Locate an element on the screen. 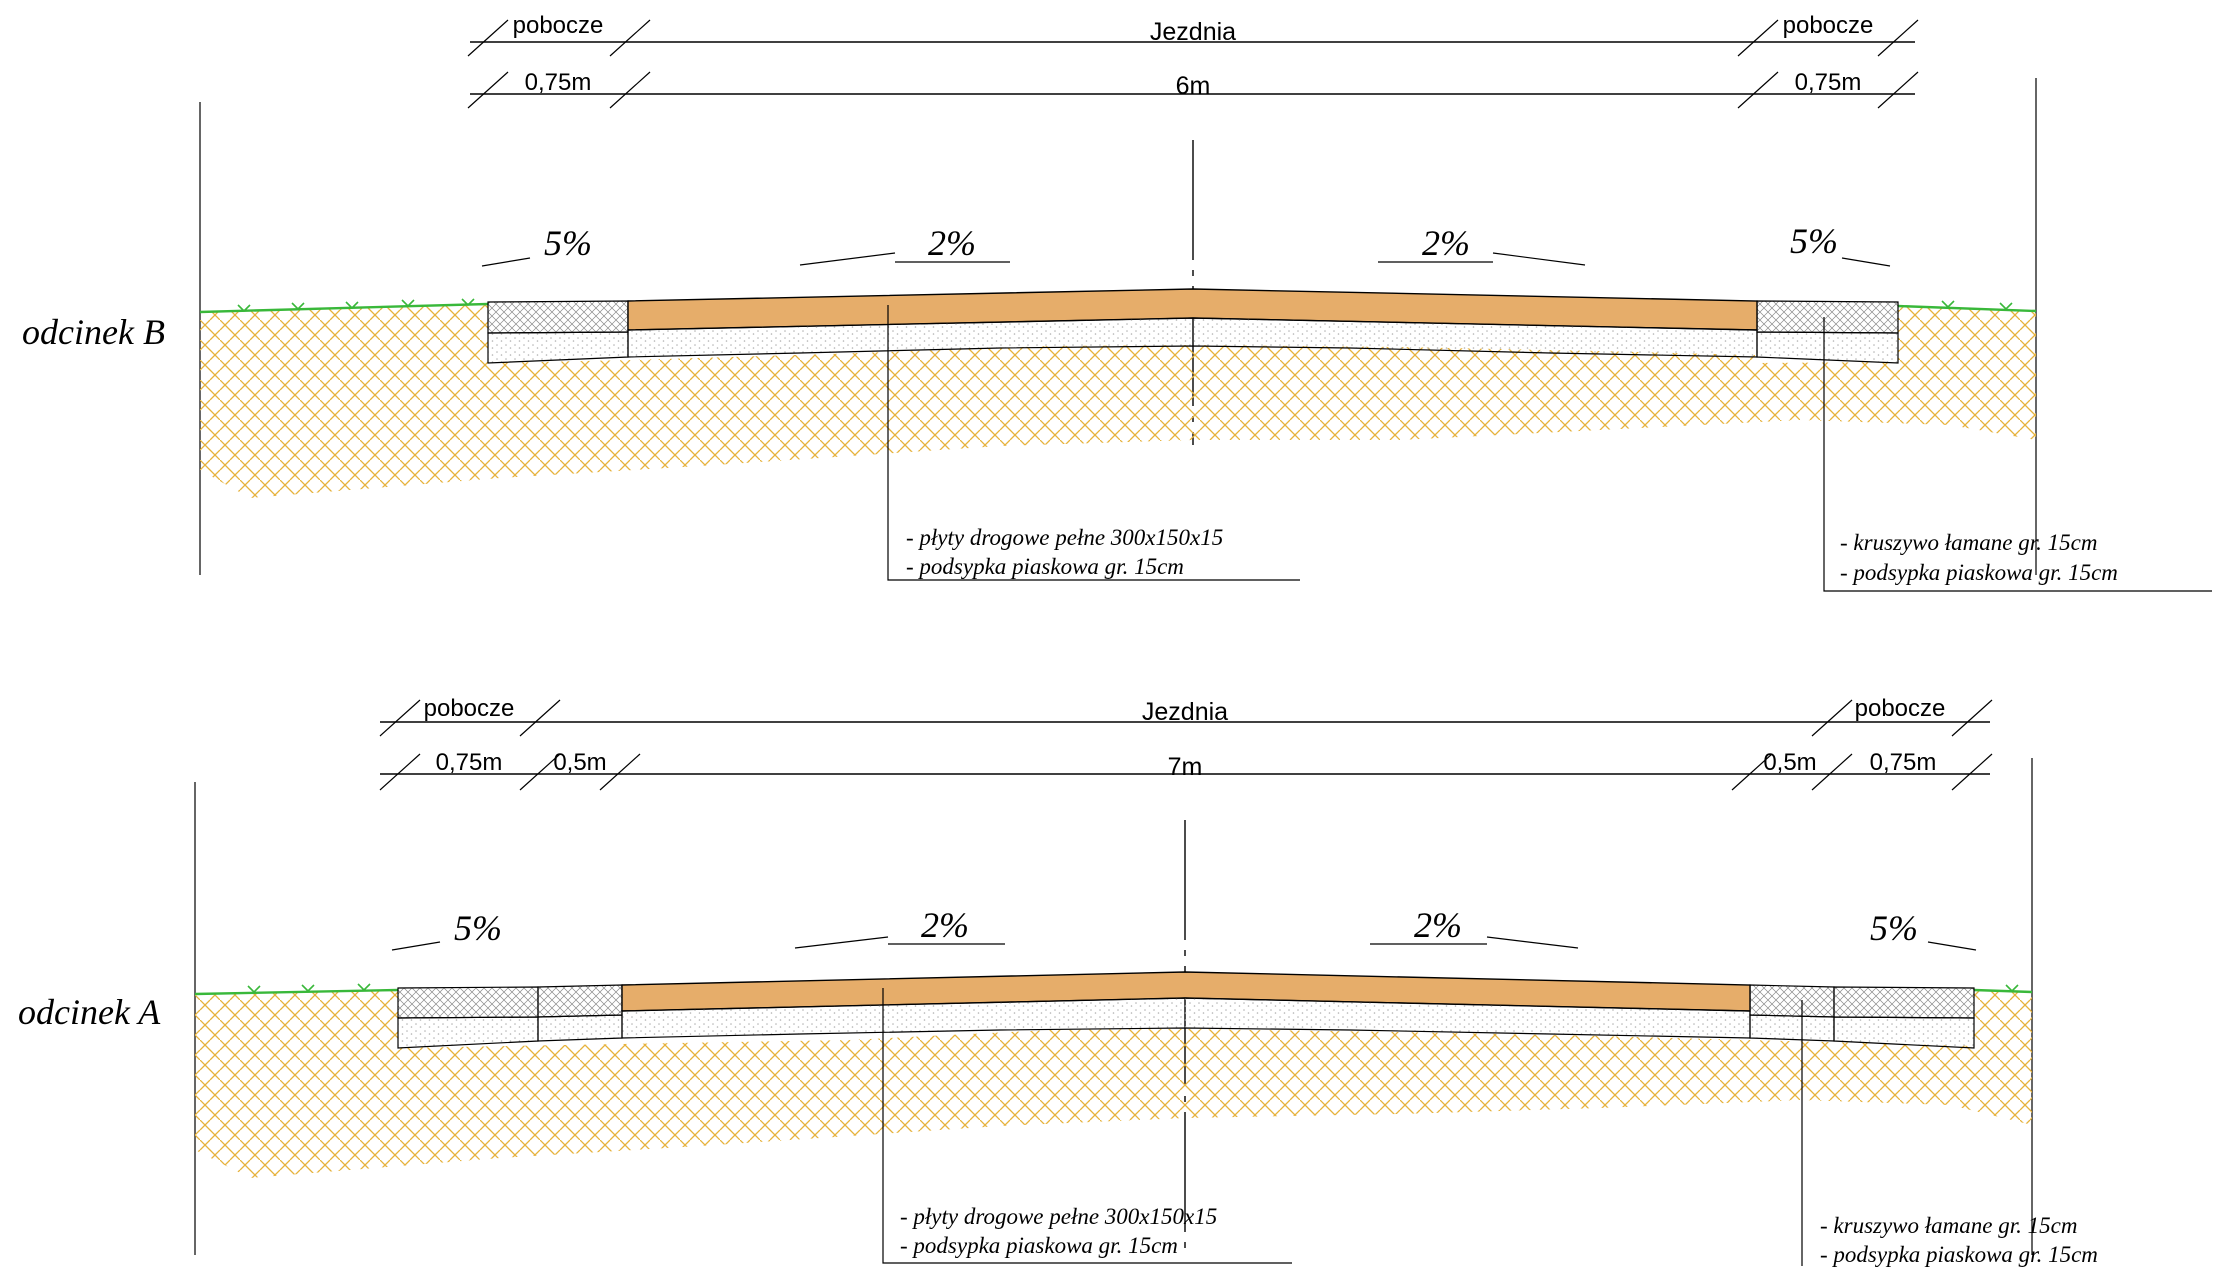  section-a-slope-shoulder-left: 5% is located at coordinates (478, 928).